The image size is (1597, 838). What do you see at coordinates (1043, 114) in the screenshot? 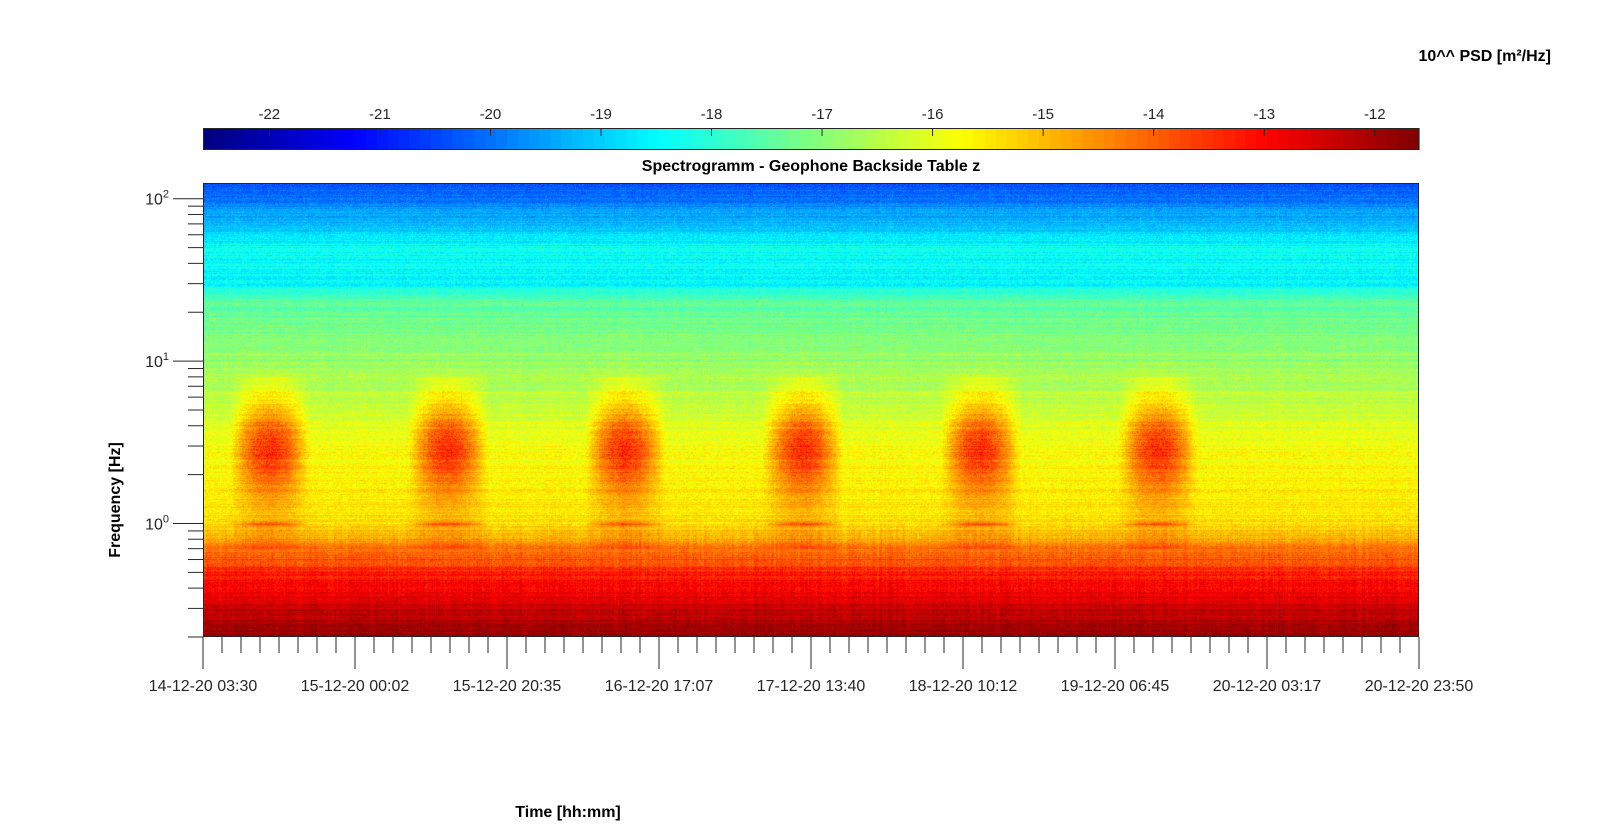
I see `colorbar-tick-label: -15` at bounding box center [1043, 114].